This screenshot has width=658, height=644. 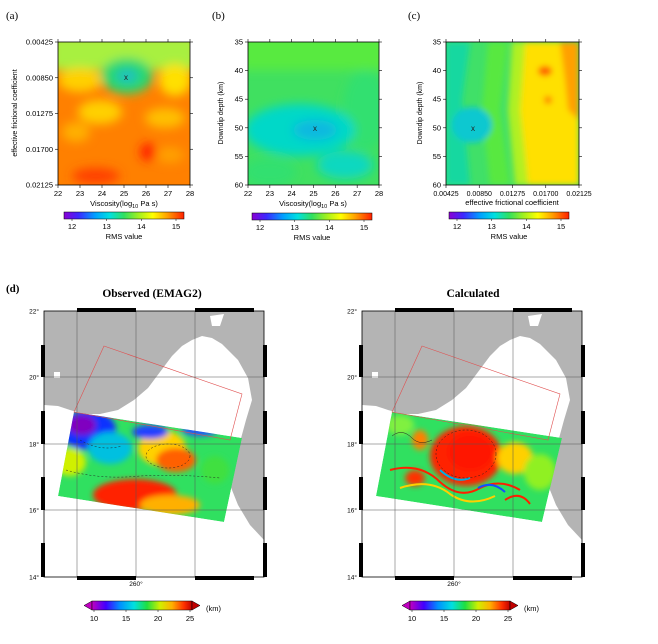 What do you see at coordinates (150, 467) in the screenshot?
I see `map-observed-swath` at bounding box center [150, 467].